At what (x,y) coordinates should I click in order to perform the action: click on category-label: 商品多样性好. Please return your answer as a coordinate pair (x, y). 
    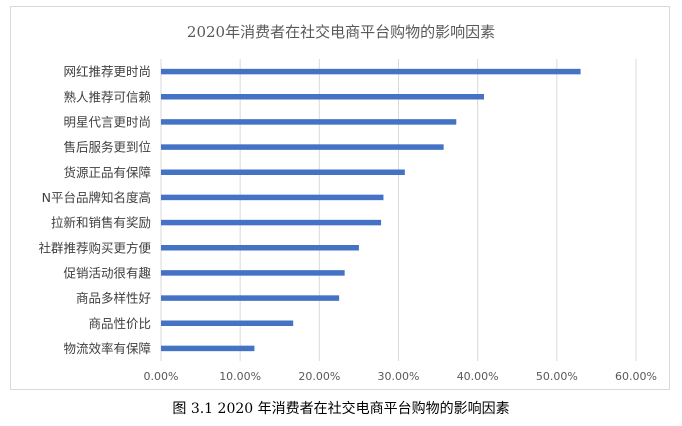
    Looking at the image, I should click on (113, 298).